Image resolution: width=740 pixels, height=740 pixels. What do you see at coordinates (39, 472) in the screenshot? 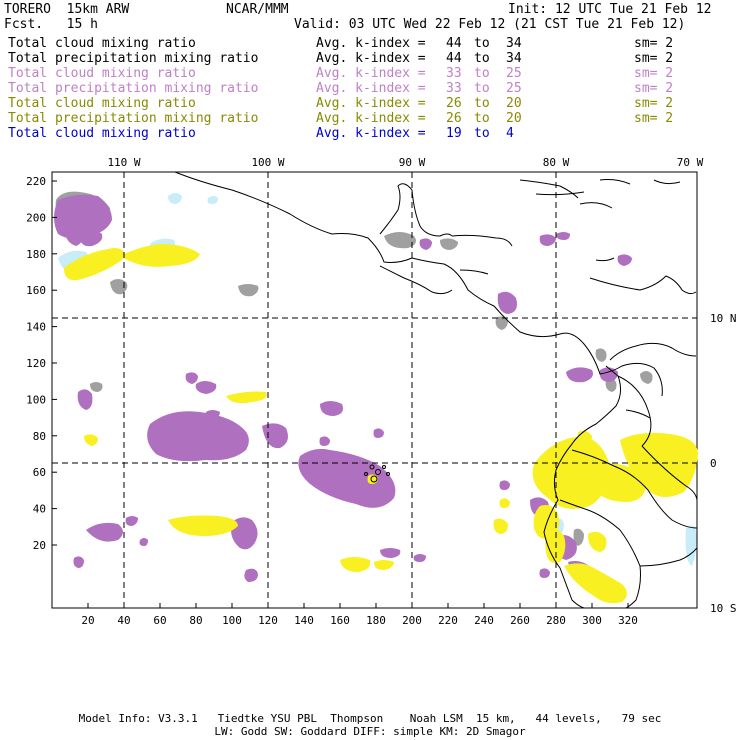
I see `y-tick-label: 60` at bounding box center [39, 472].